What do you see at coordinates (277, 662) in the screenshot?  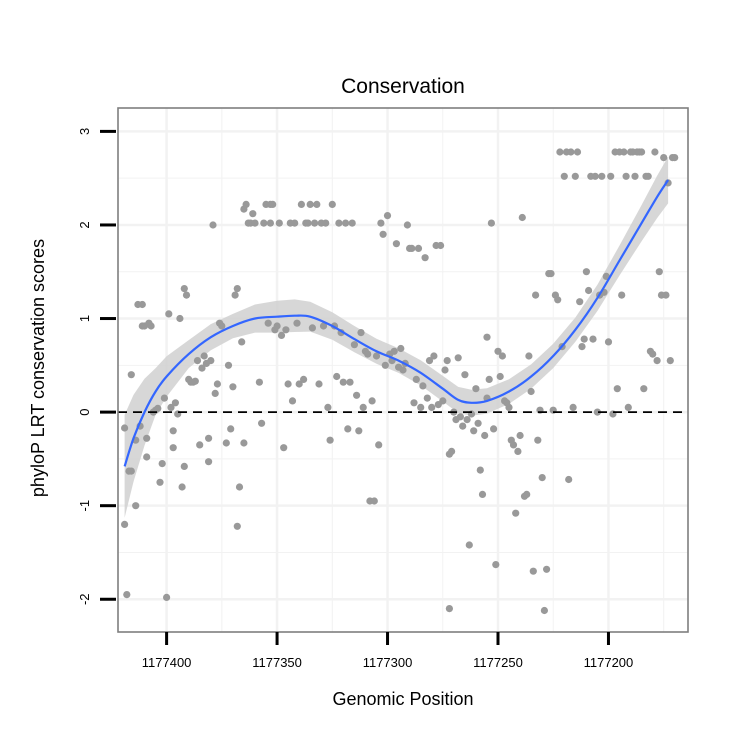 I see `x-tick-label: 1177350` at bounding box center [277, 662].